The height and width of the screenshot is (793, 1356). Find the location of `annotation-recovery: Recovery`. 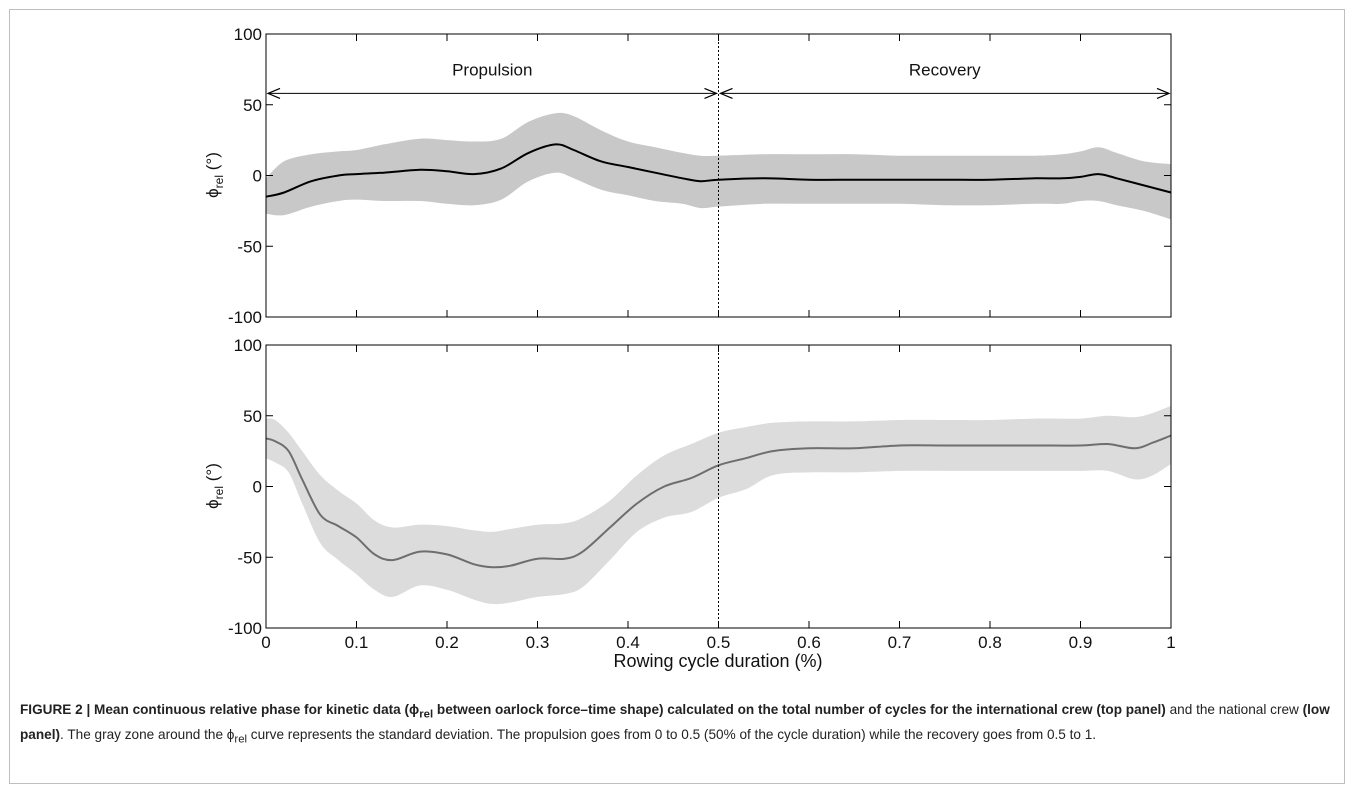

annotation-recovery: Recovery is located at coordinates (945, 69).